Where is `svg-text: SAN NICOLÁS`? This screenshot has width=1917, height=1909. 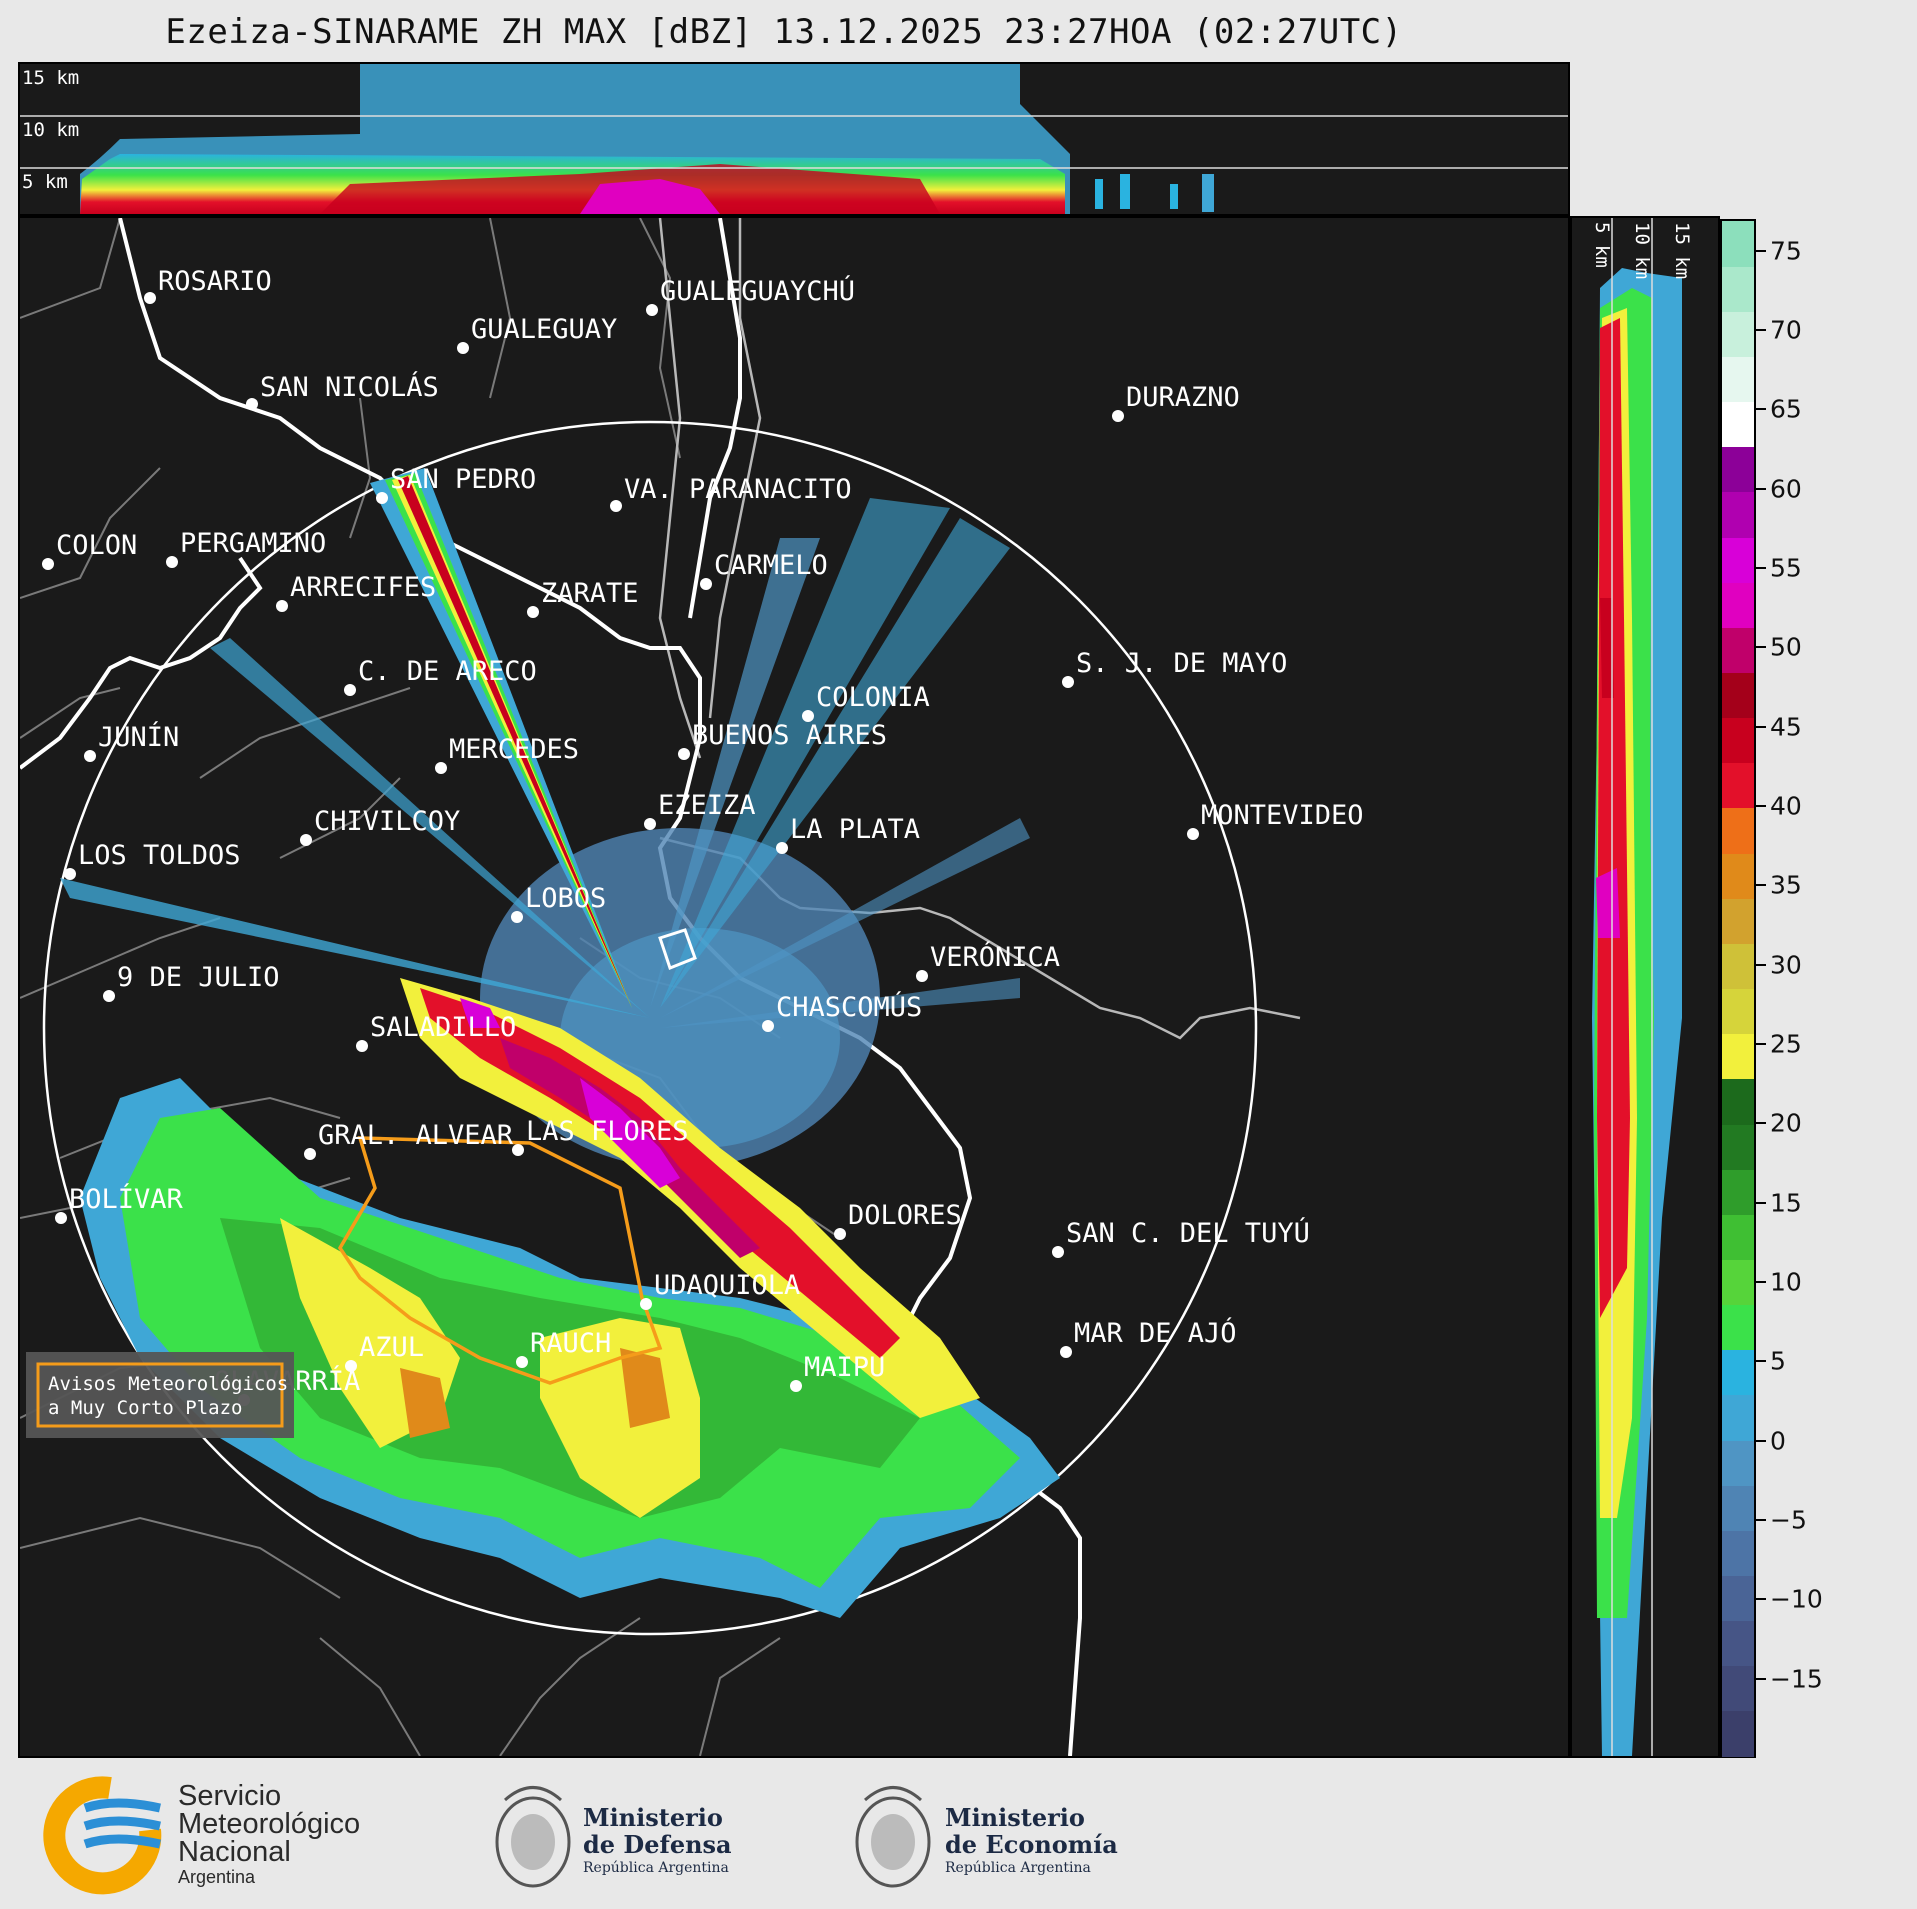 svg-text: SAN NICOLÁS is located at coordinates (349, 387).